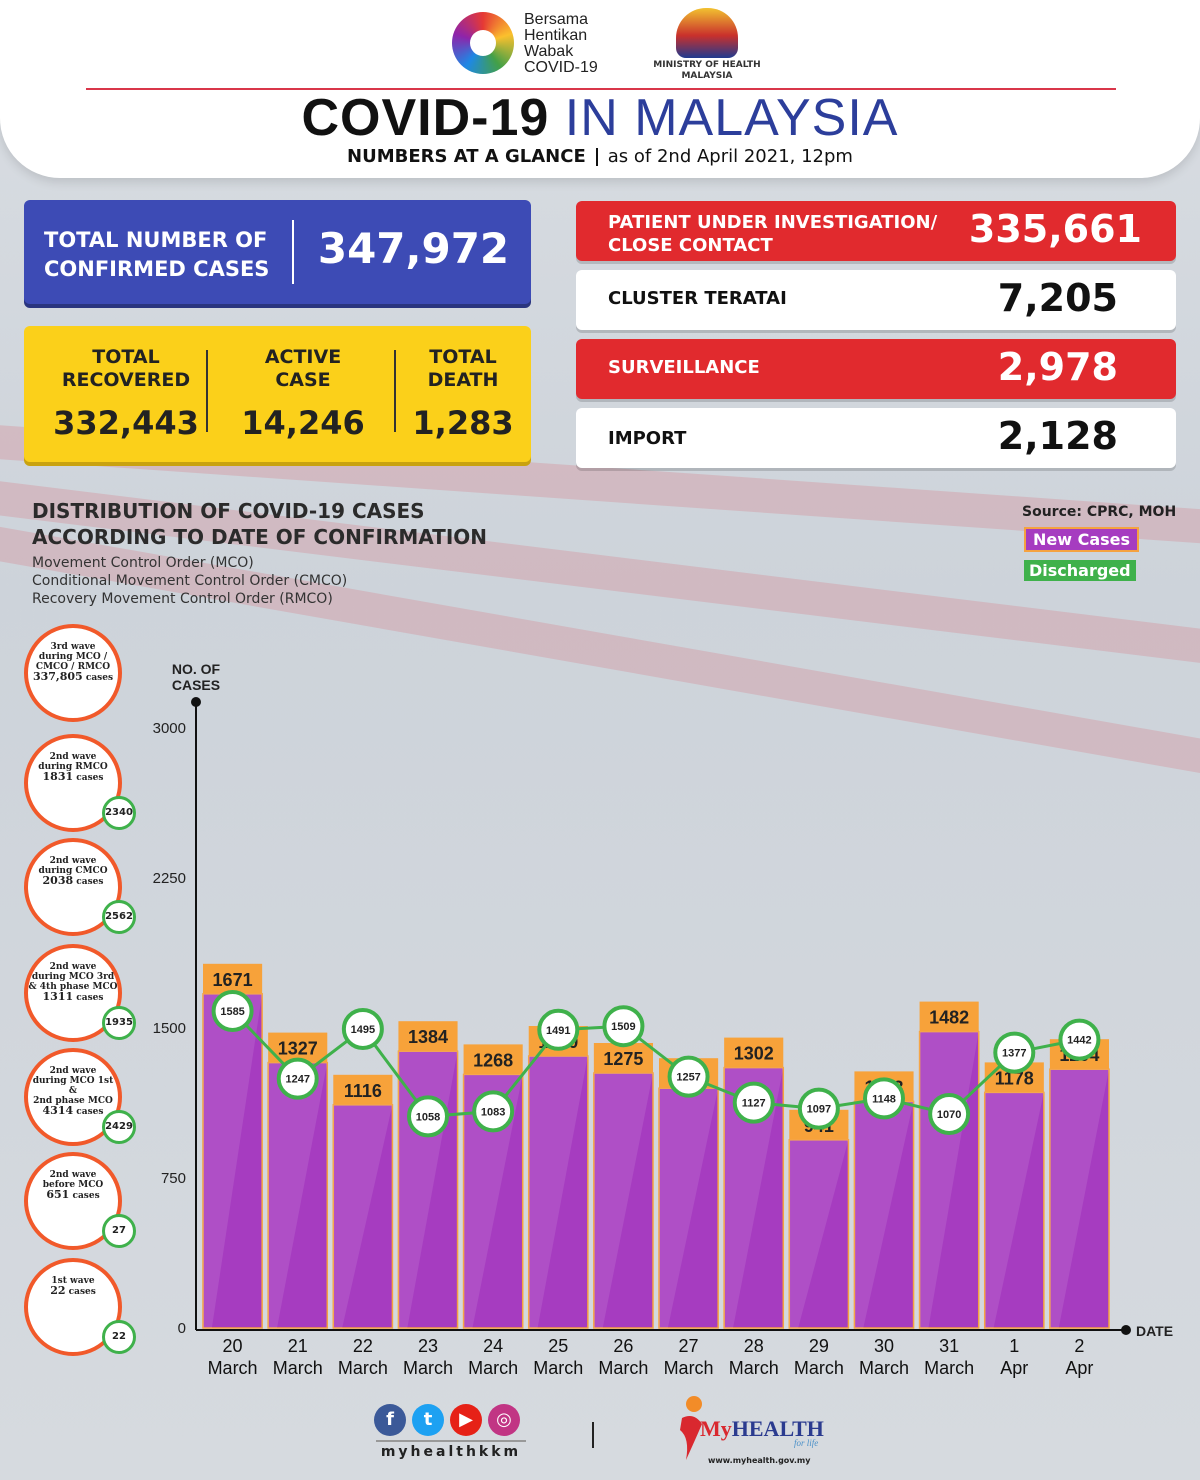  Describe the element at coordinates (58, 1194) in the screenshot. I see `wave-count: 651` at that location.